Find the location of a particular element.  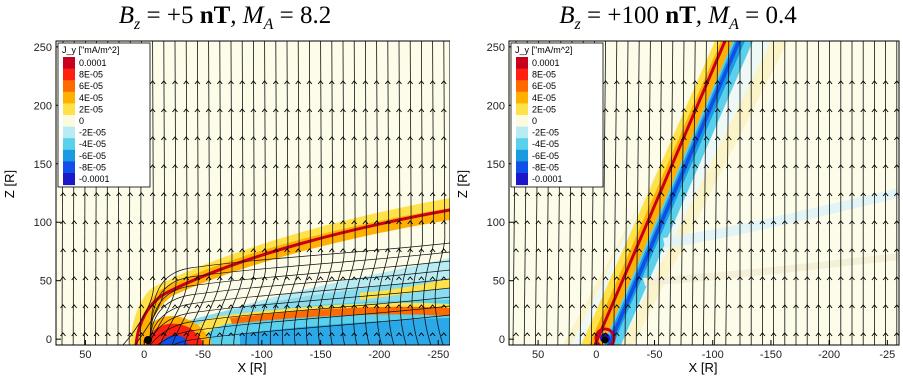

title-subscript-2: A is located at coordinates (734, 24).